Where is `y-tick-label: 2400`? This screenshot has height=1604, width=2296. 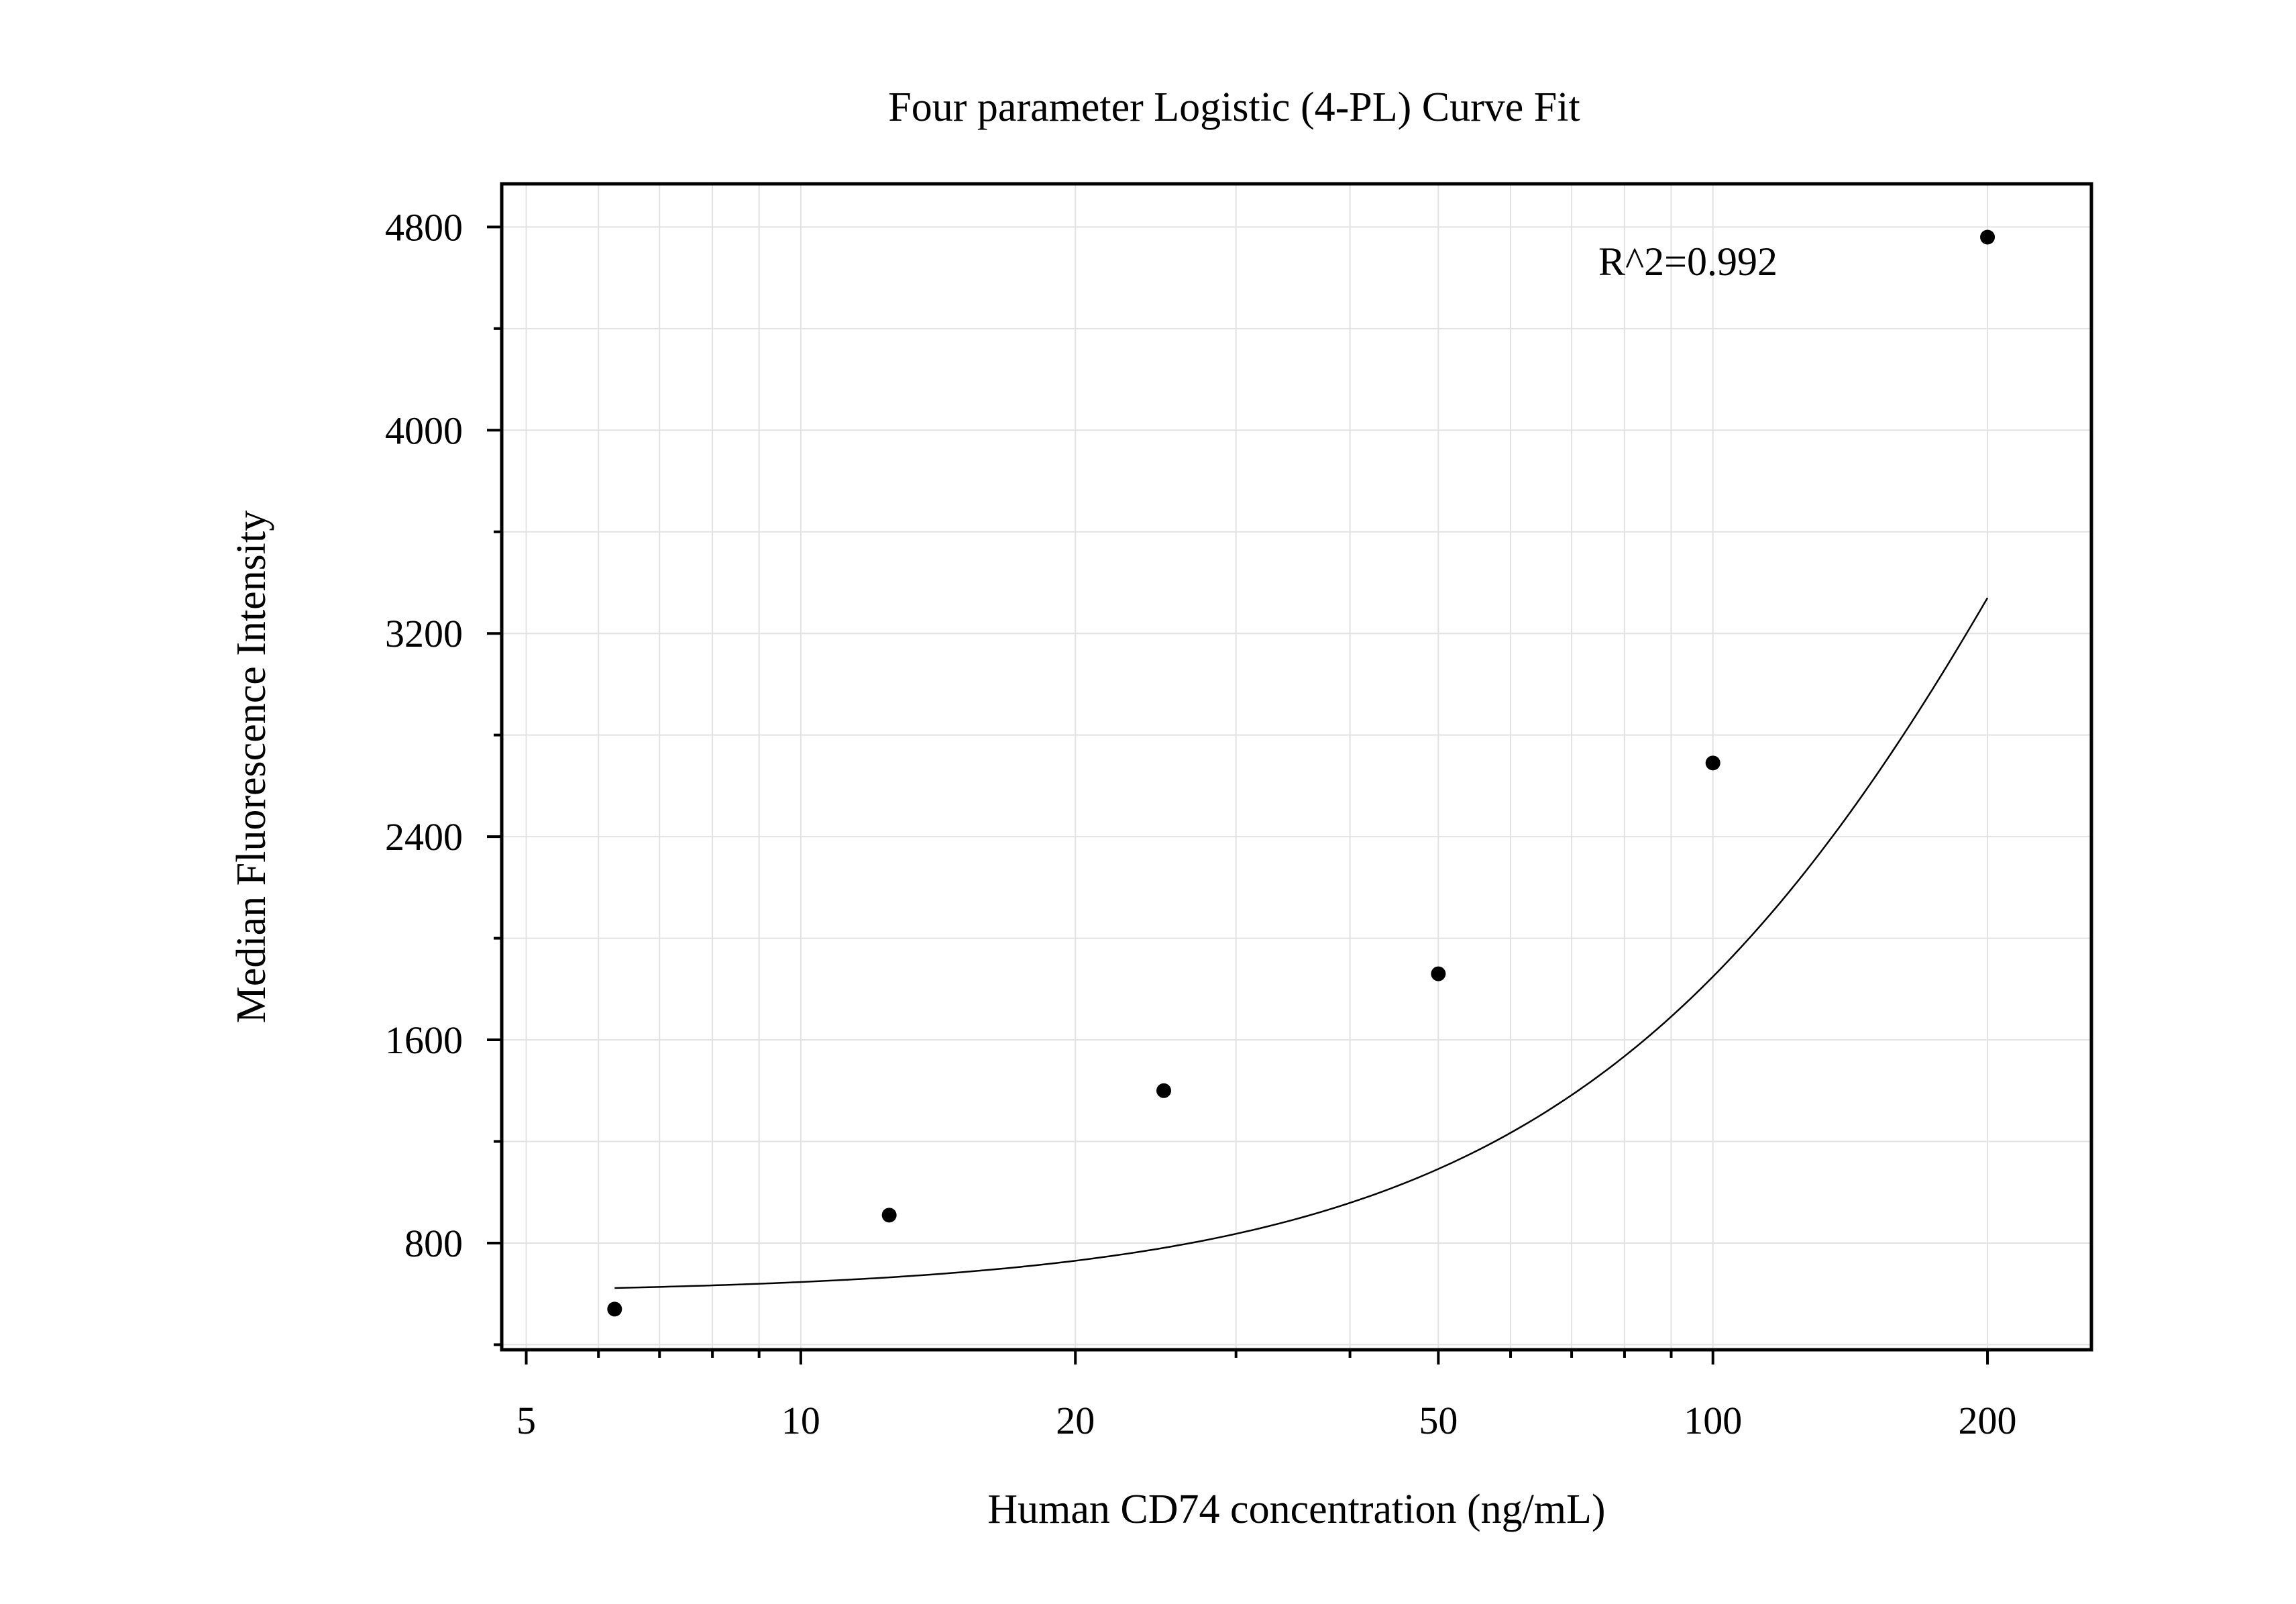
y-tick-label: 2400 is located at coordinates (424, 837).